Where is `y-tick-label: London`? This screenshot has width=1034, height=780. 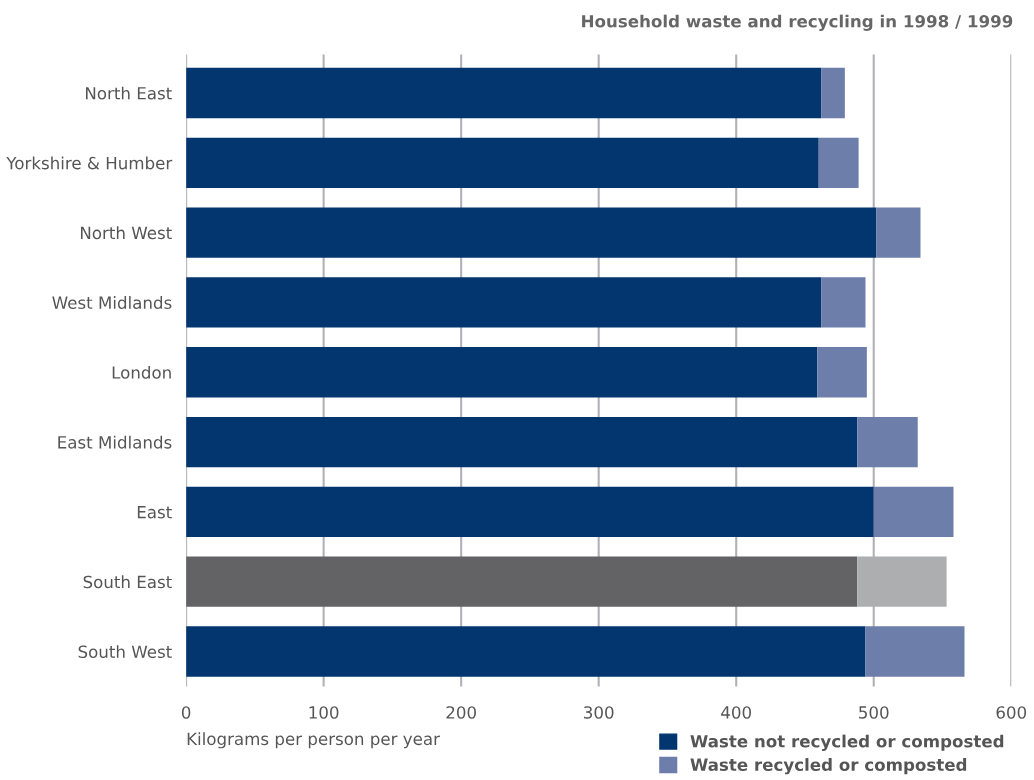 y-tick-label: London is located at coordinates (141, 372).